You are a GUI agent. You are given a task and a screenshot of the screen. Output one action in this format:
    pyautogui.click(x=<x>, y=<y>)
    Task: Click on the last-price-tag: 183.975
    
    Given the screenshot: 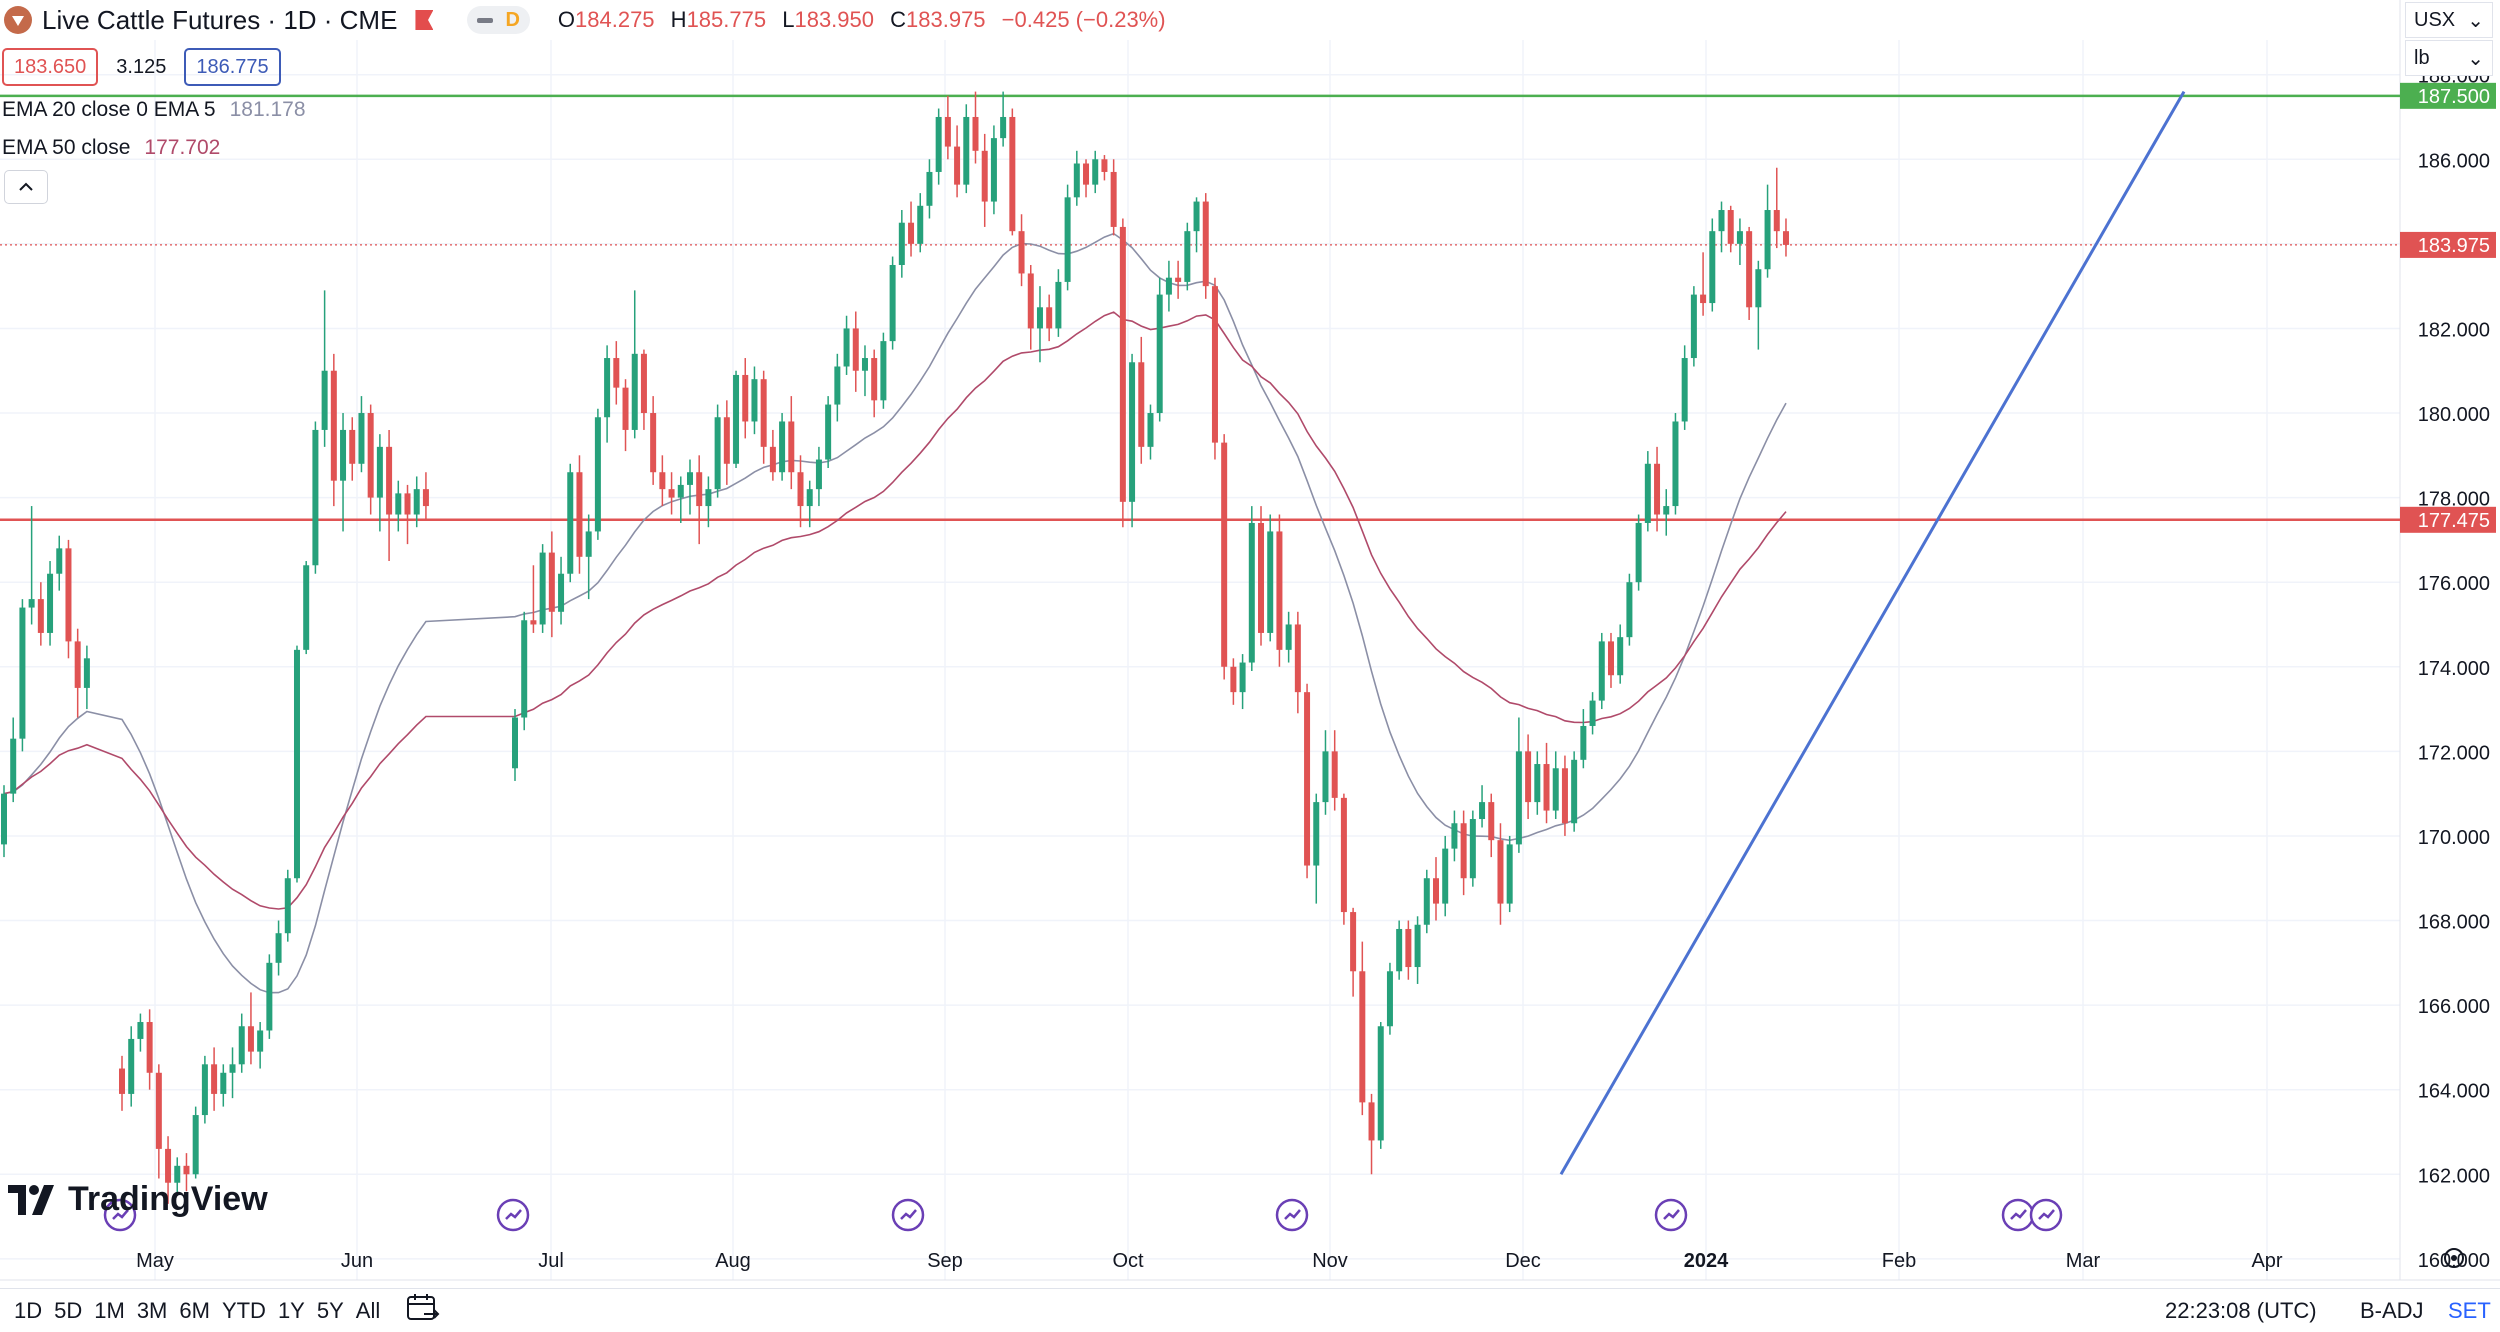 What is the action you would take?
    pyautogui.click(x=2448, y=244)
    